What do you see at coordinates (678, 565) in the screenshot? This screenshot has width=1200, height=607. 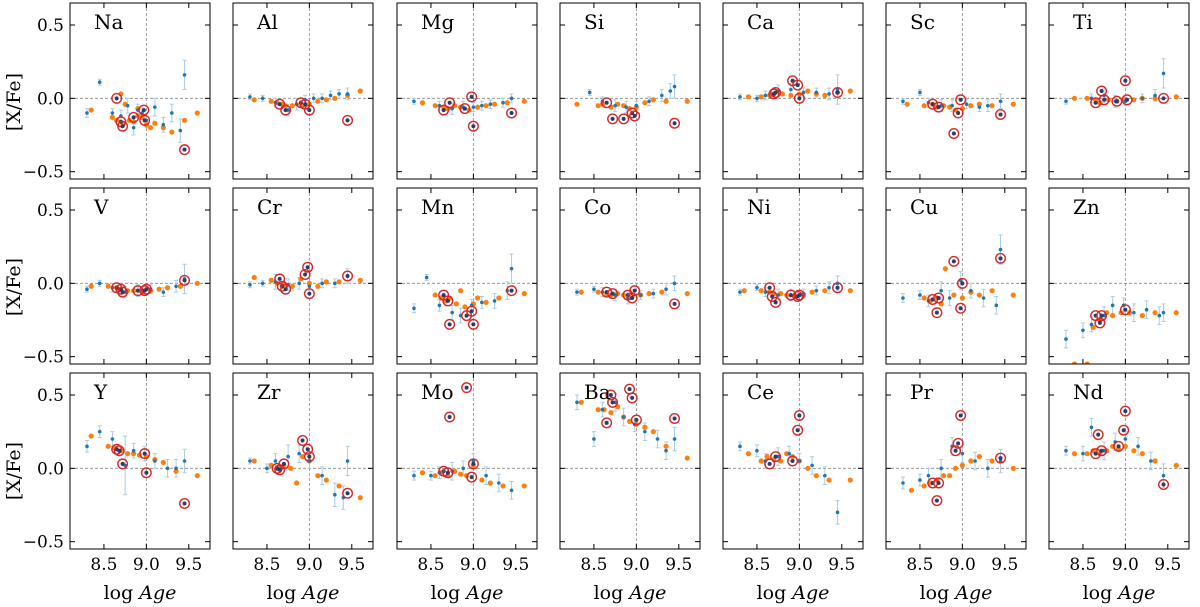 I see `x-tick-label: 9.5` at bounding box center [678, 565].